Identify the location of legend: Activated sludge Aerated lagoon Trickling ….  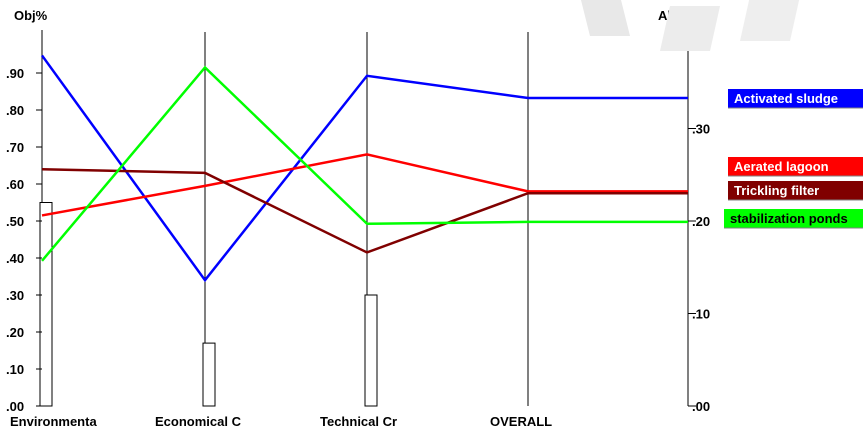
(793, 159).